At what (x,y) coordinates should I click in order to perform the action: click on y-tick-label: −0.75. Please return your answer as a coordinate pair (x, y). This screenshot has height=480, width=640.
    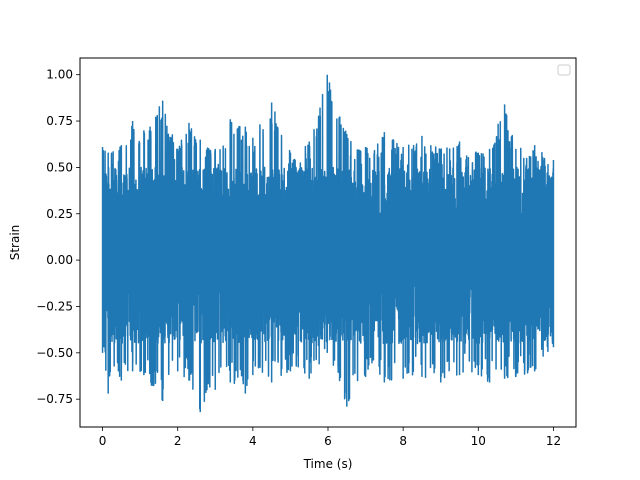
    Looking at the image, I should click on (54, 399).